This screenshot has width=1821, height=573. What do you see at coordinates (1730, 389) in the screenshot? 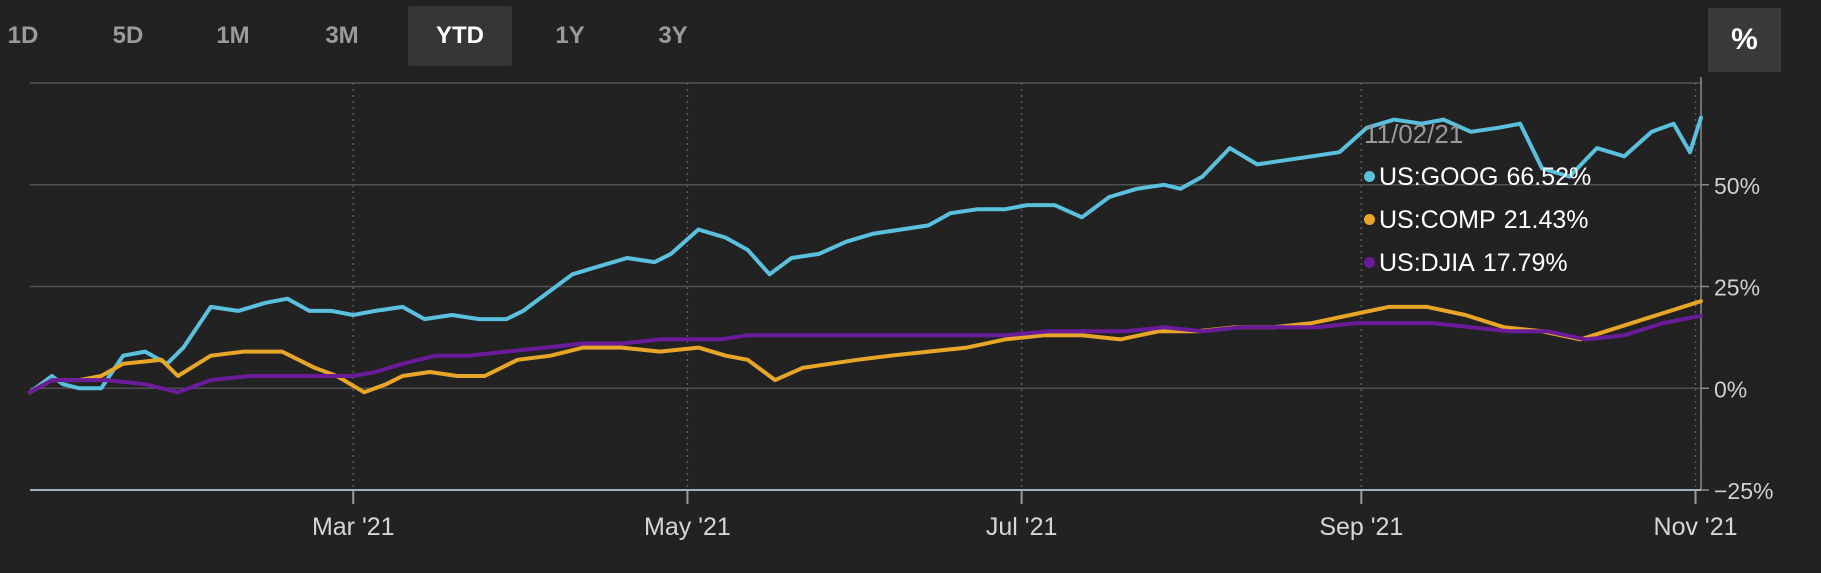
I see `y-tick-label: 0%` at bounding box center [1730, 389].